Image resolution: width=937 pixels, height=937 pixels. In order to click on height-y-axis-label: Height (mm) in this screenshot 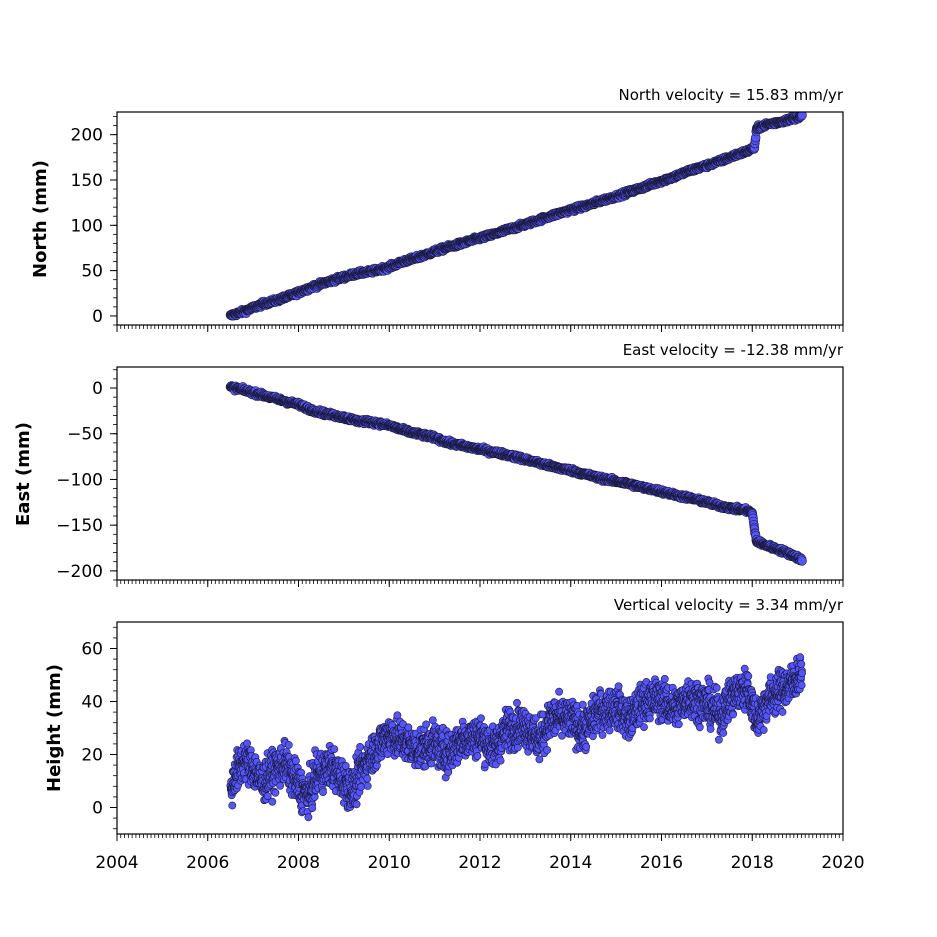, I will do `click(54, 728)`.